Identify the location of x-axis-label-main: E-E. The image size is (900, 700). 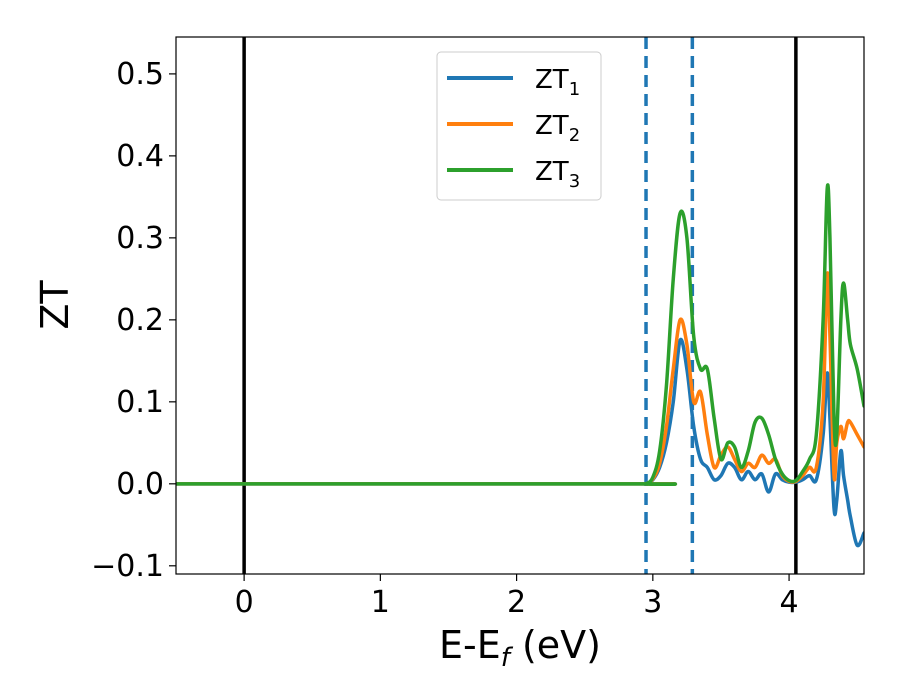
(470, 645).